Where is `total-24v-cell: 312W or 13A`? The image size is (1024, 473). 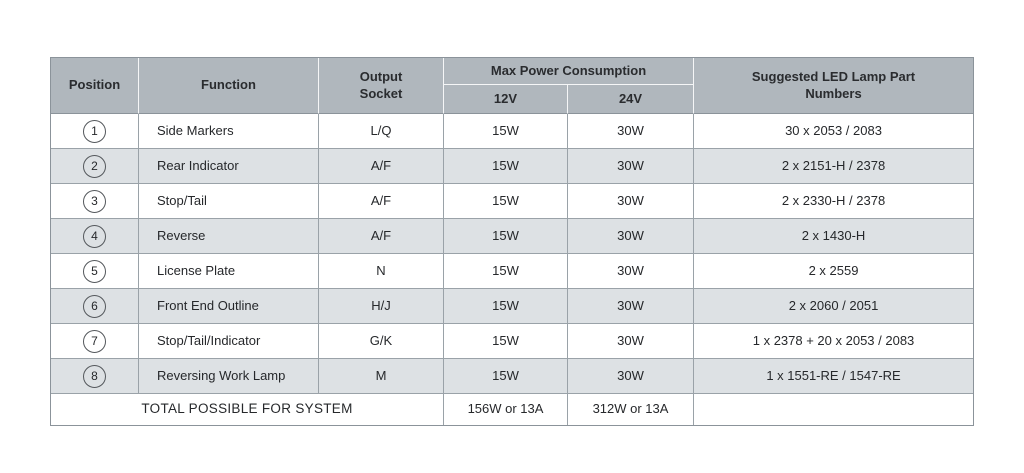 total-24v-cell: 312W or 13A is located at coordinates (631, 409).